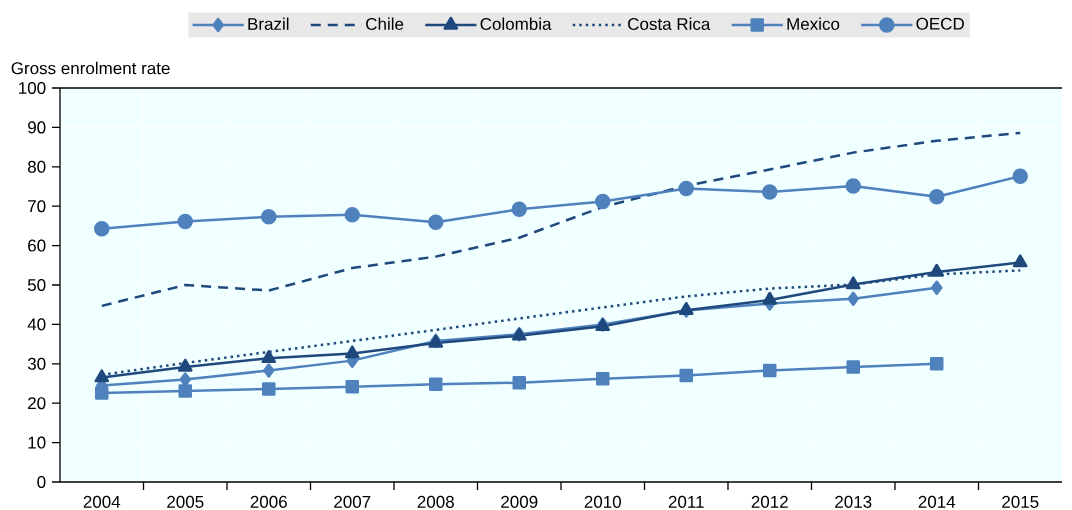 The width and height of the screenshot is (1072, 510). I want to click on x-tick-label: 2004, so click(102, 501).